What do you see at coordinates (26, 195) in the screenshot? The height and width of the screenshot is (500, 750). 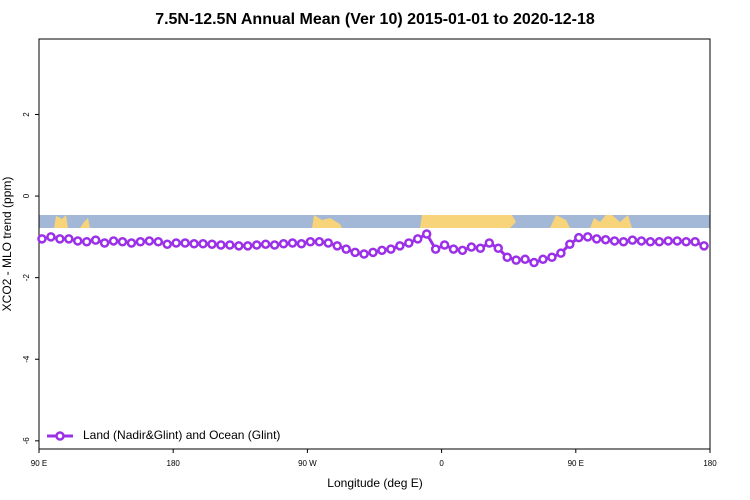 I see `y-tick-label: 0` at bounding box center [26, 195].